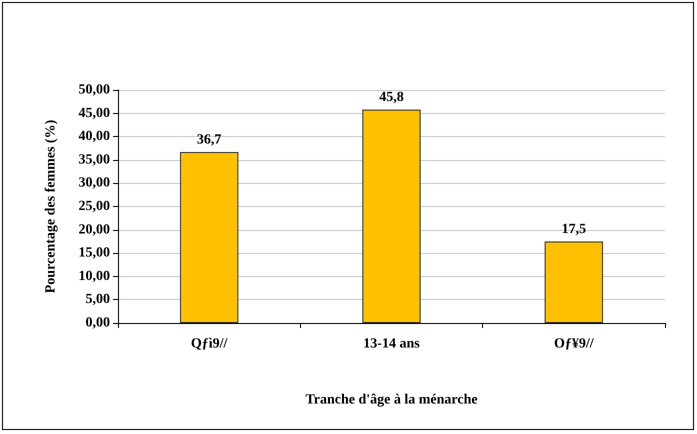  What do you see at coordinates (94, 276) in the screenshot?
I see `y-tick-label: 10,00` at bounding box center [94, 276].